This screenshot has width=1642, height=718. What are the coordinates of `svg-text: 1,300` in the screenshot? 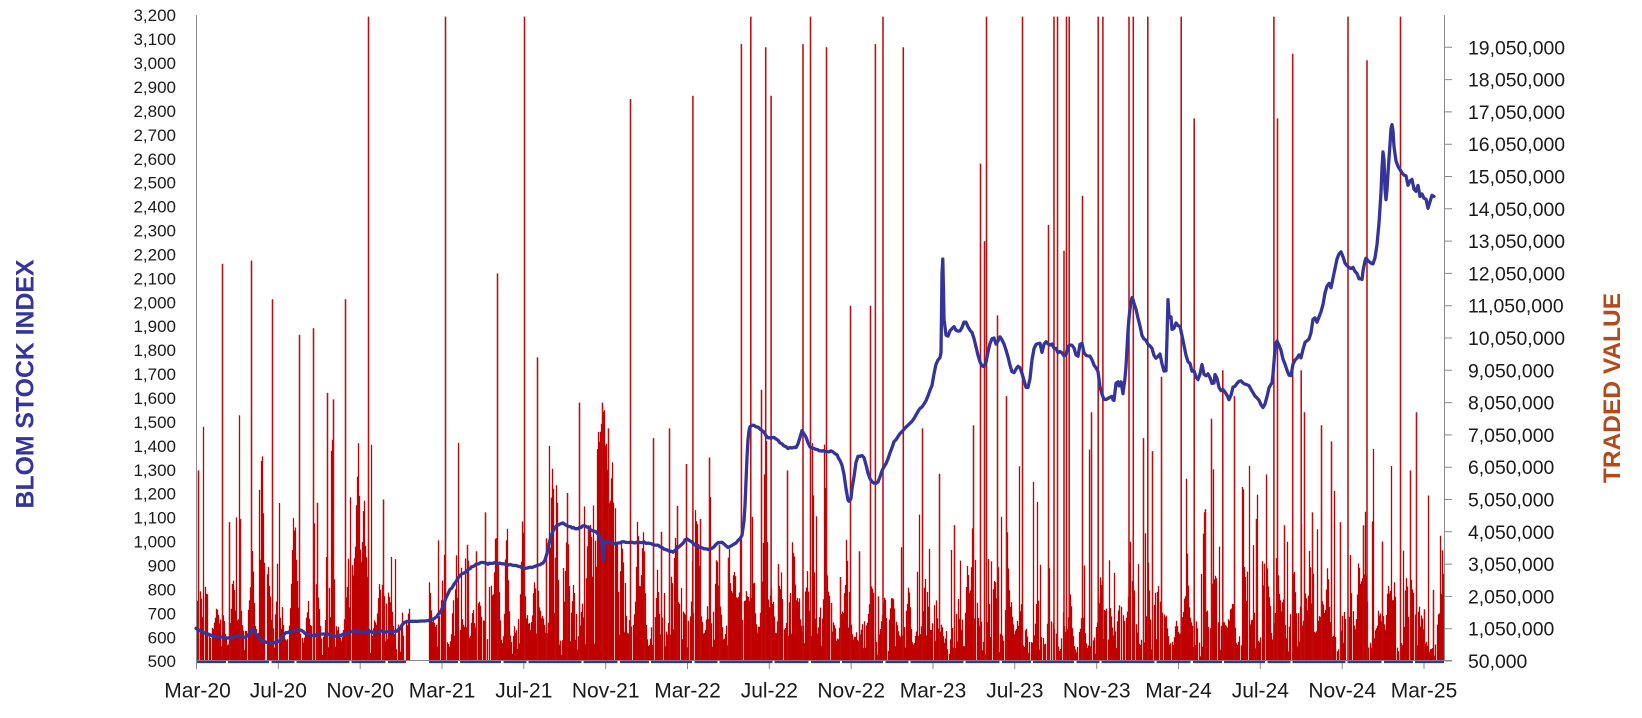 It's located at (154, 470).